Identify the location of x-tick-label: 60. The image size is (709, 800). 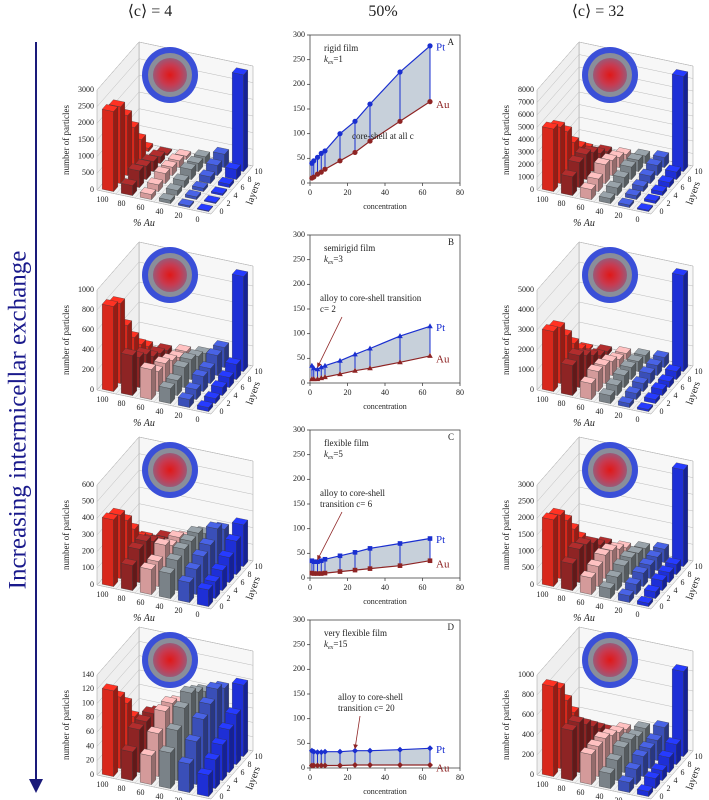
(423, 192).